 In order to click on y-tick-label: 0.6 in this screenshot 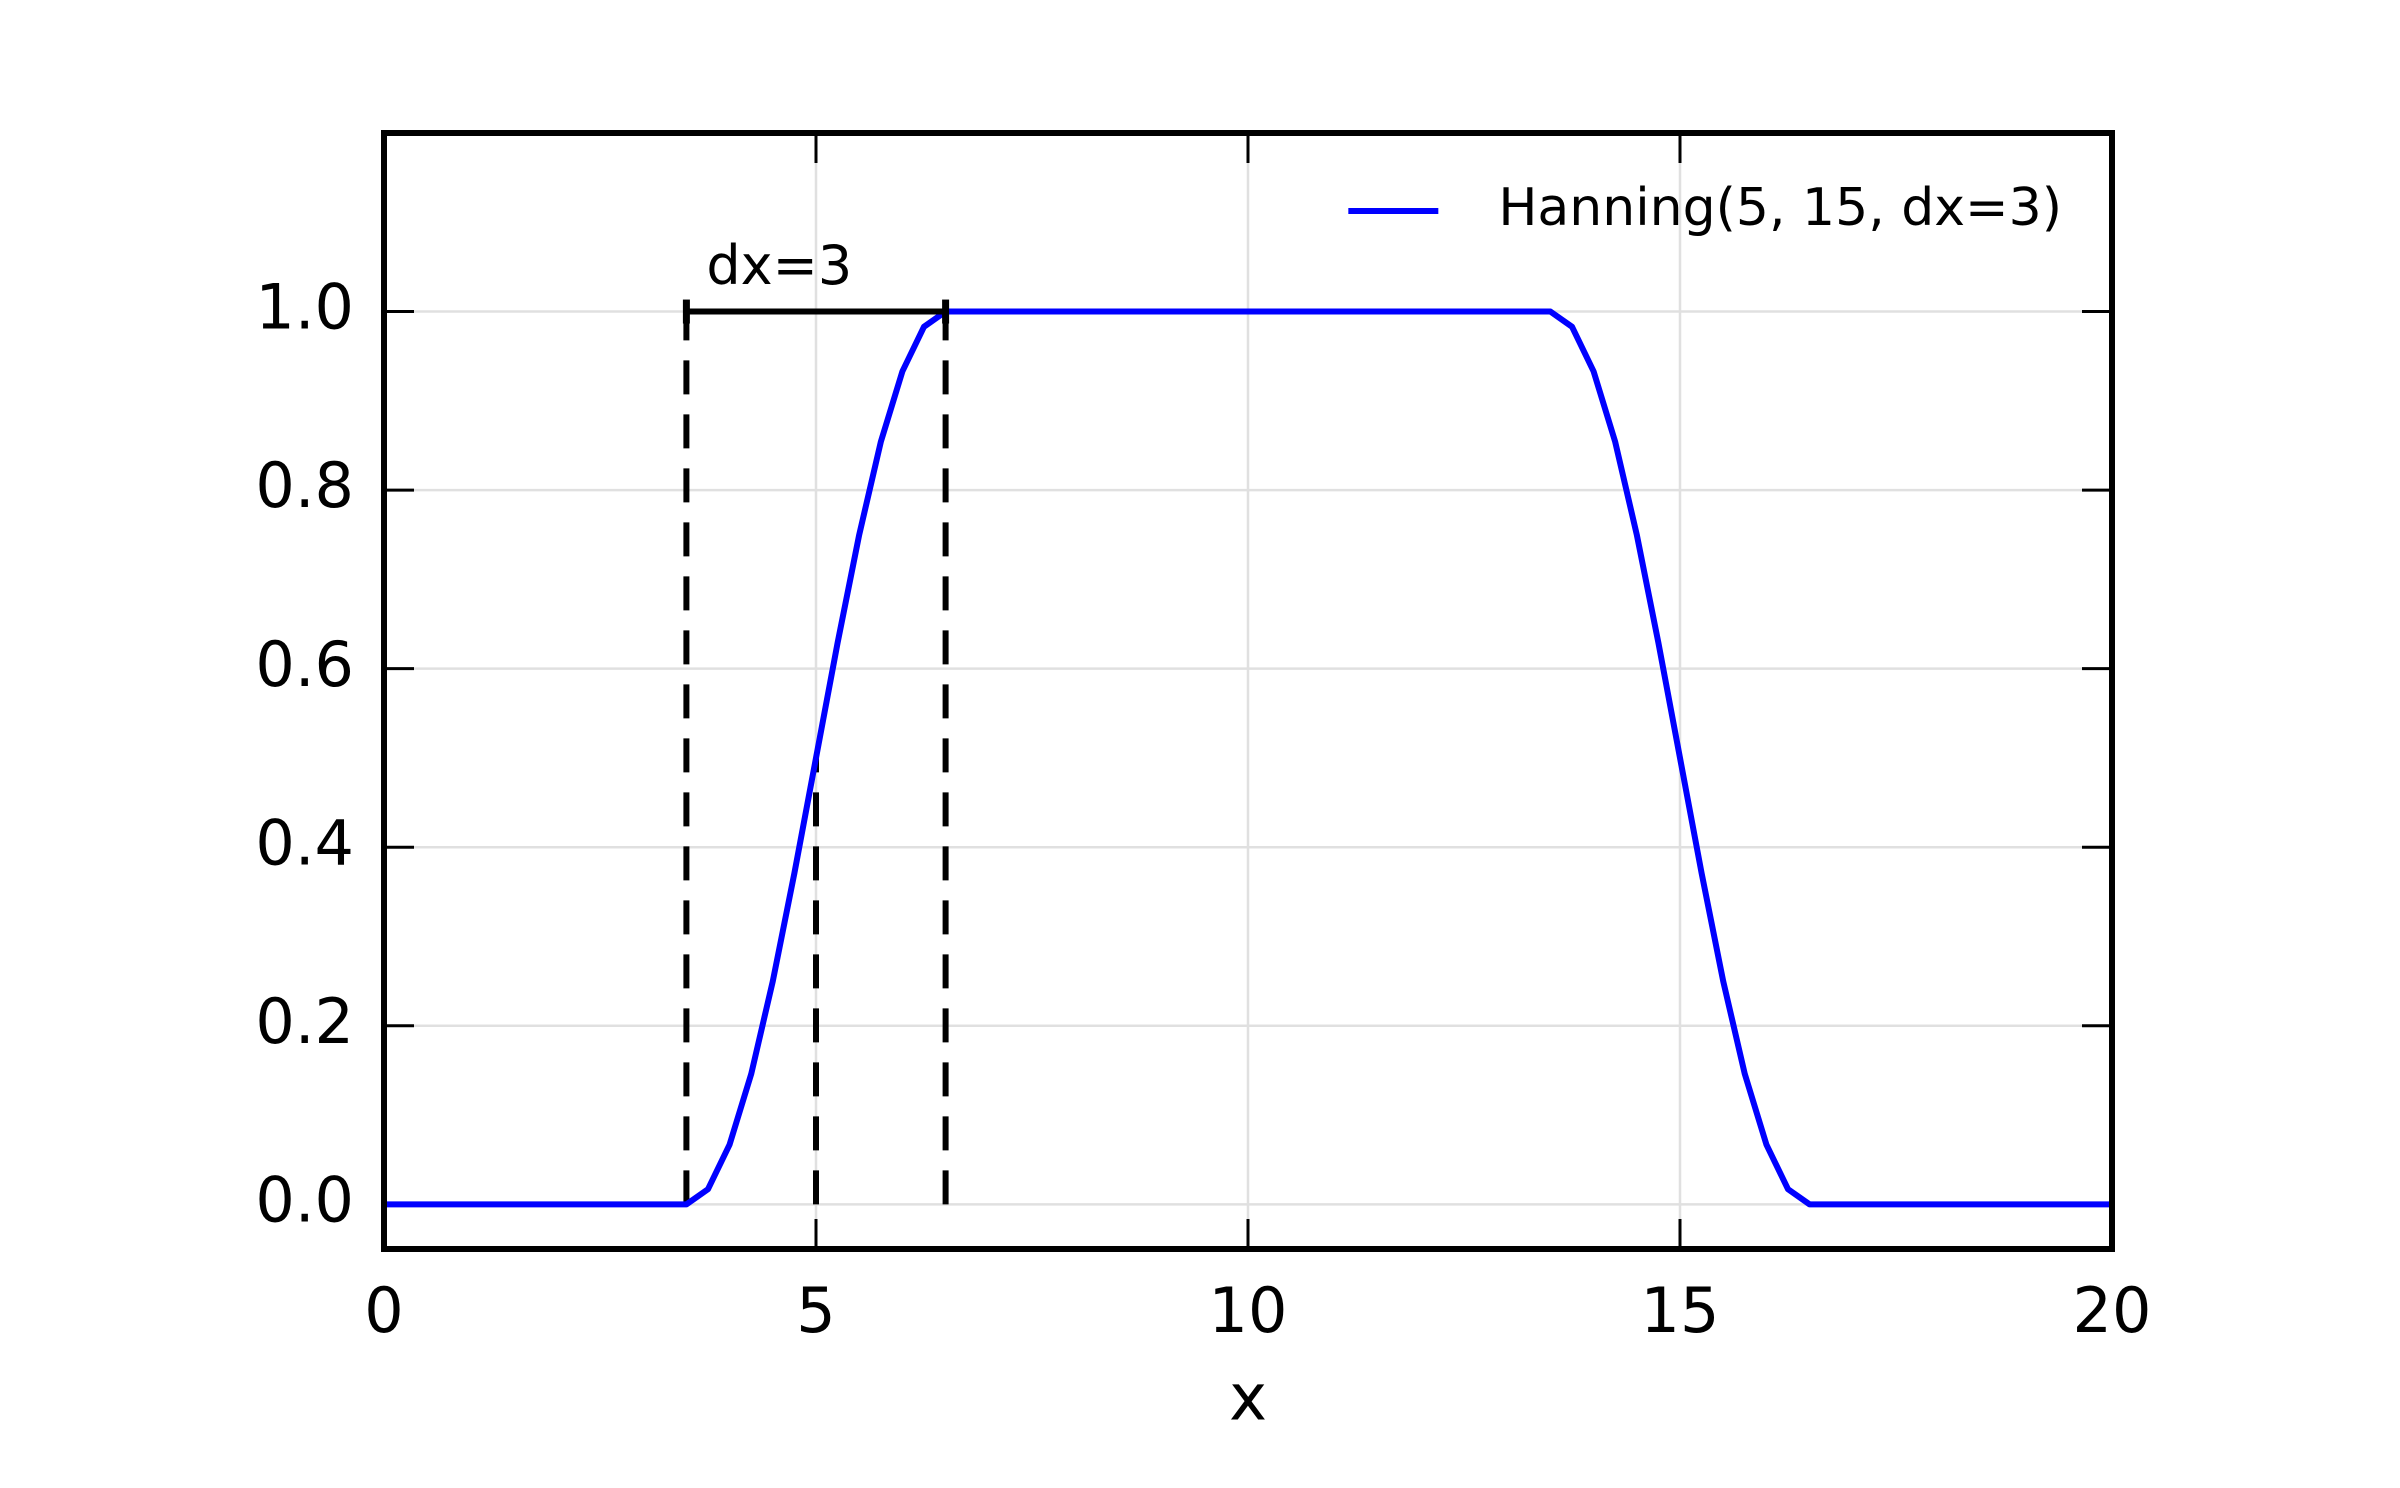, I will do `click(304, 664)`.